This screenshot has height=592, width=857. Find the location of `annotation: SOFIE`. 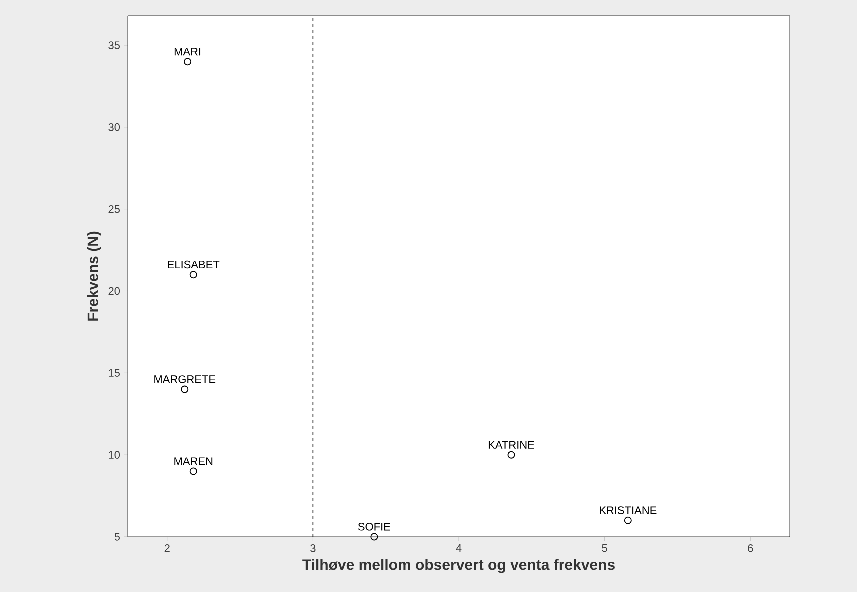

annotation: SOFIE is located at coordinates (374, 527).